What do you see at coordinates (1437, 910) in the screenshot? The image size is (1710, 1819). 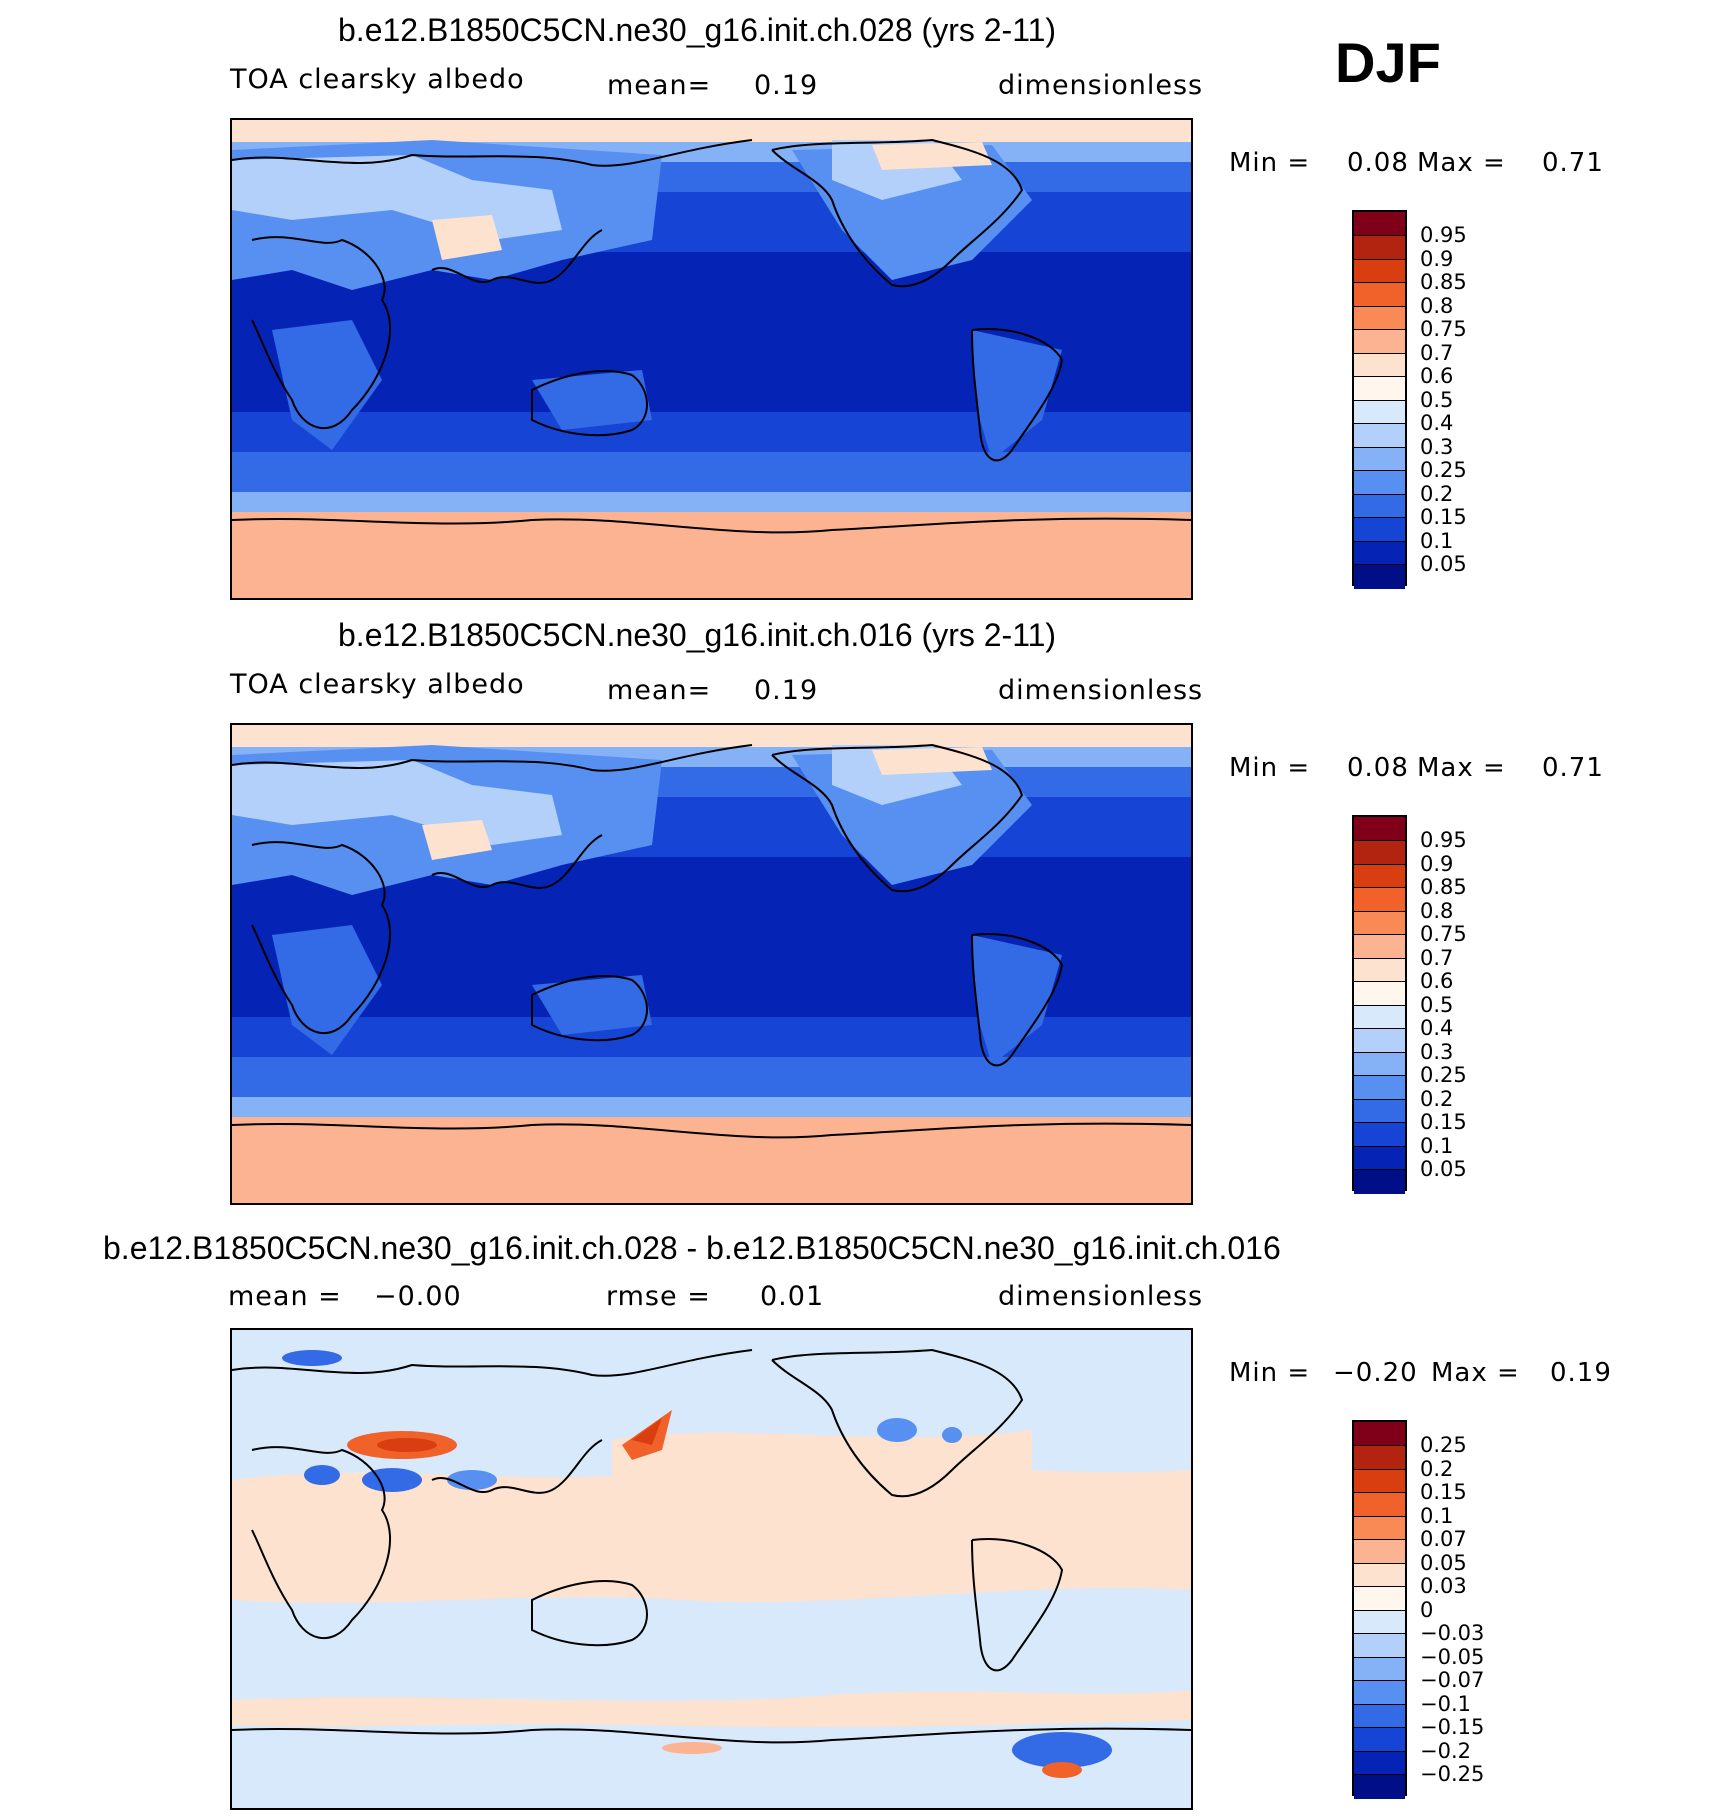 I see `colorbar-2-label: 0.8` at bounding box center [1437, 910].